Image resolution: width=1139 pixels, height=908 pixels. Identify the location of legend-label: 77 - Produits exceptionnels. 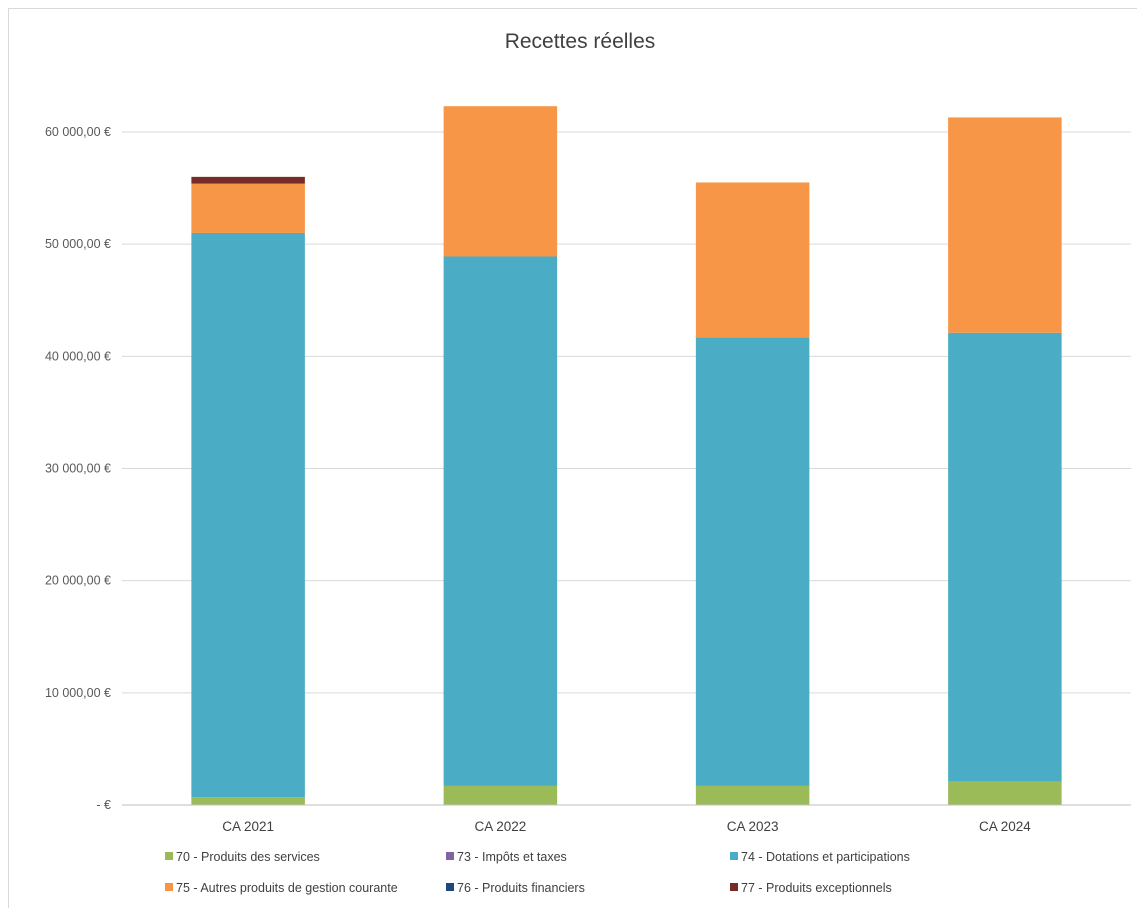
(816, 888).